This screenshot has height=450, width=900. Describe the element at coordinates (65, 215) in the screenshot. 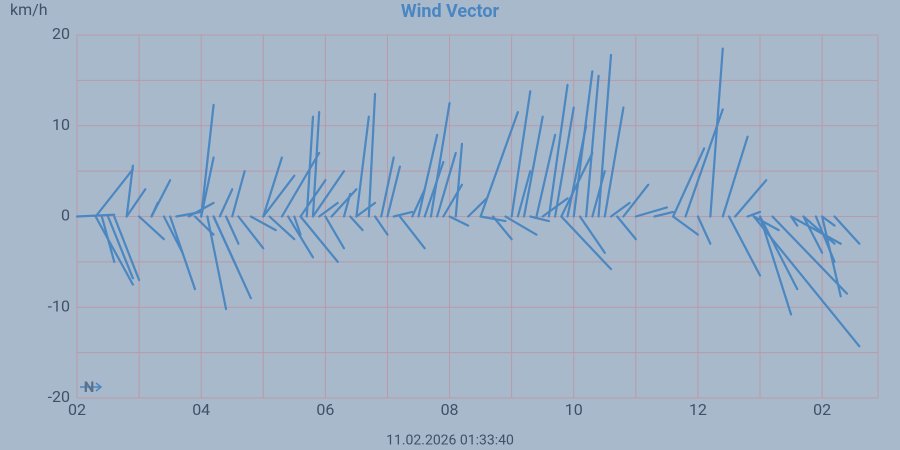

I see `y-tick-label: 0` at that location.